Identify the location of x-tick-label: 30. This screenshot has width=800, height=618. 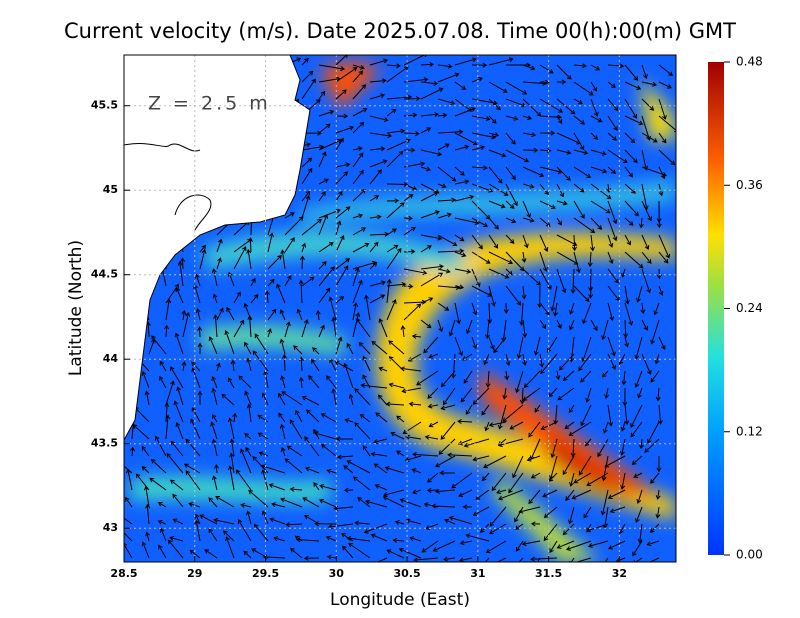
(337, 573).